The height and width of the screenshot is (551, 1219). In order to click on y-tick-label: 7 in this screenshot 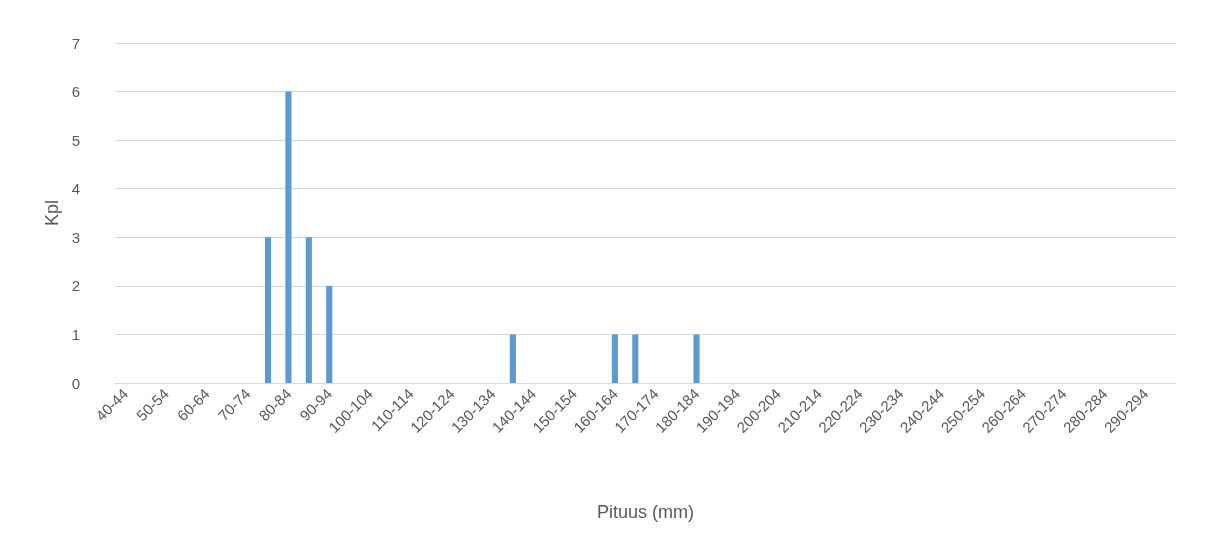, I will do `click(75, 43)`.